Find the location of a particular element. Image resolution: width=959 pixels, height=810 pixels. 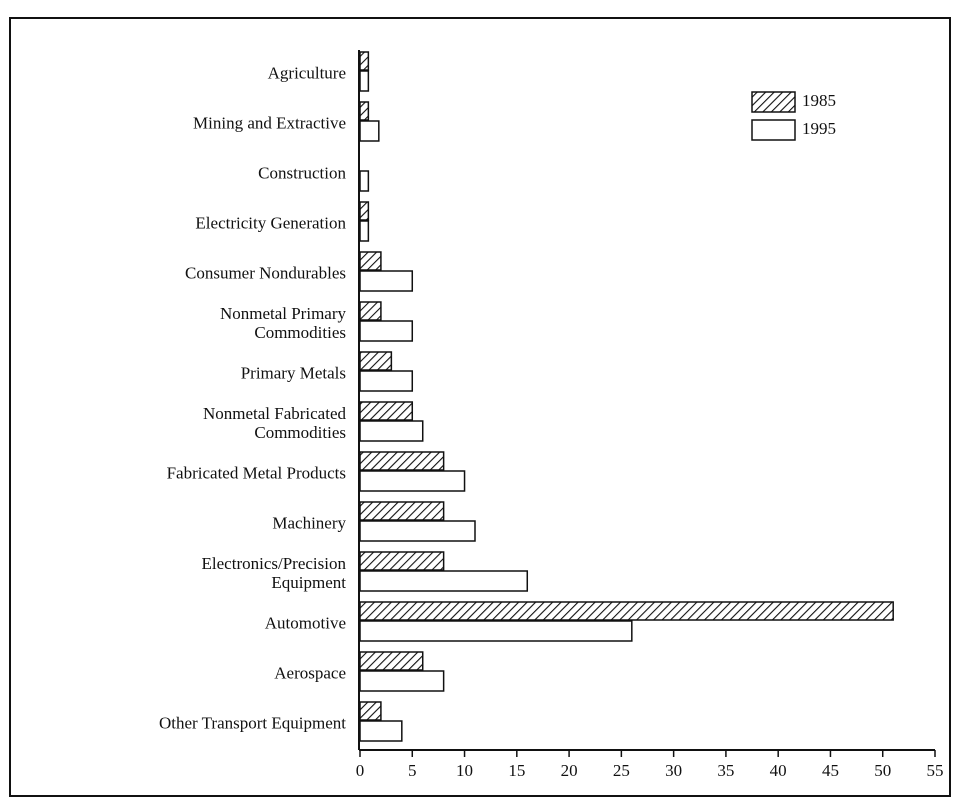

category-label: Fabricated Metal Products is located at coordinates (256, 473).